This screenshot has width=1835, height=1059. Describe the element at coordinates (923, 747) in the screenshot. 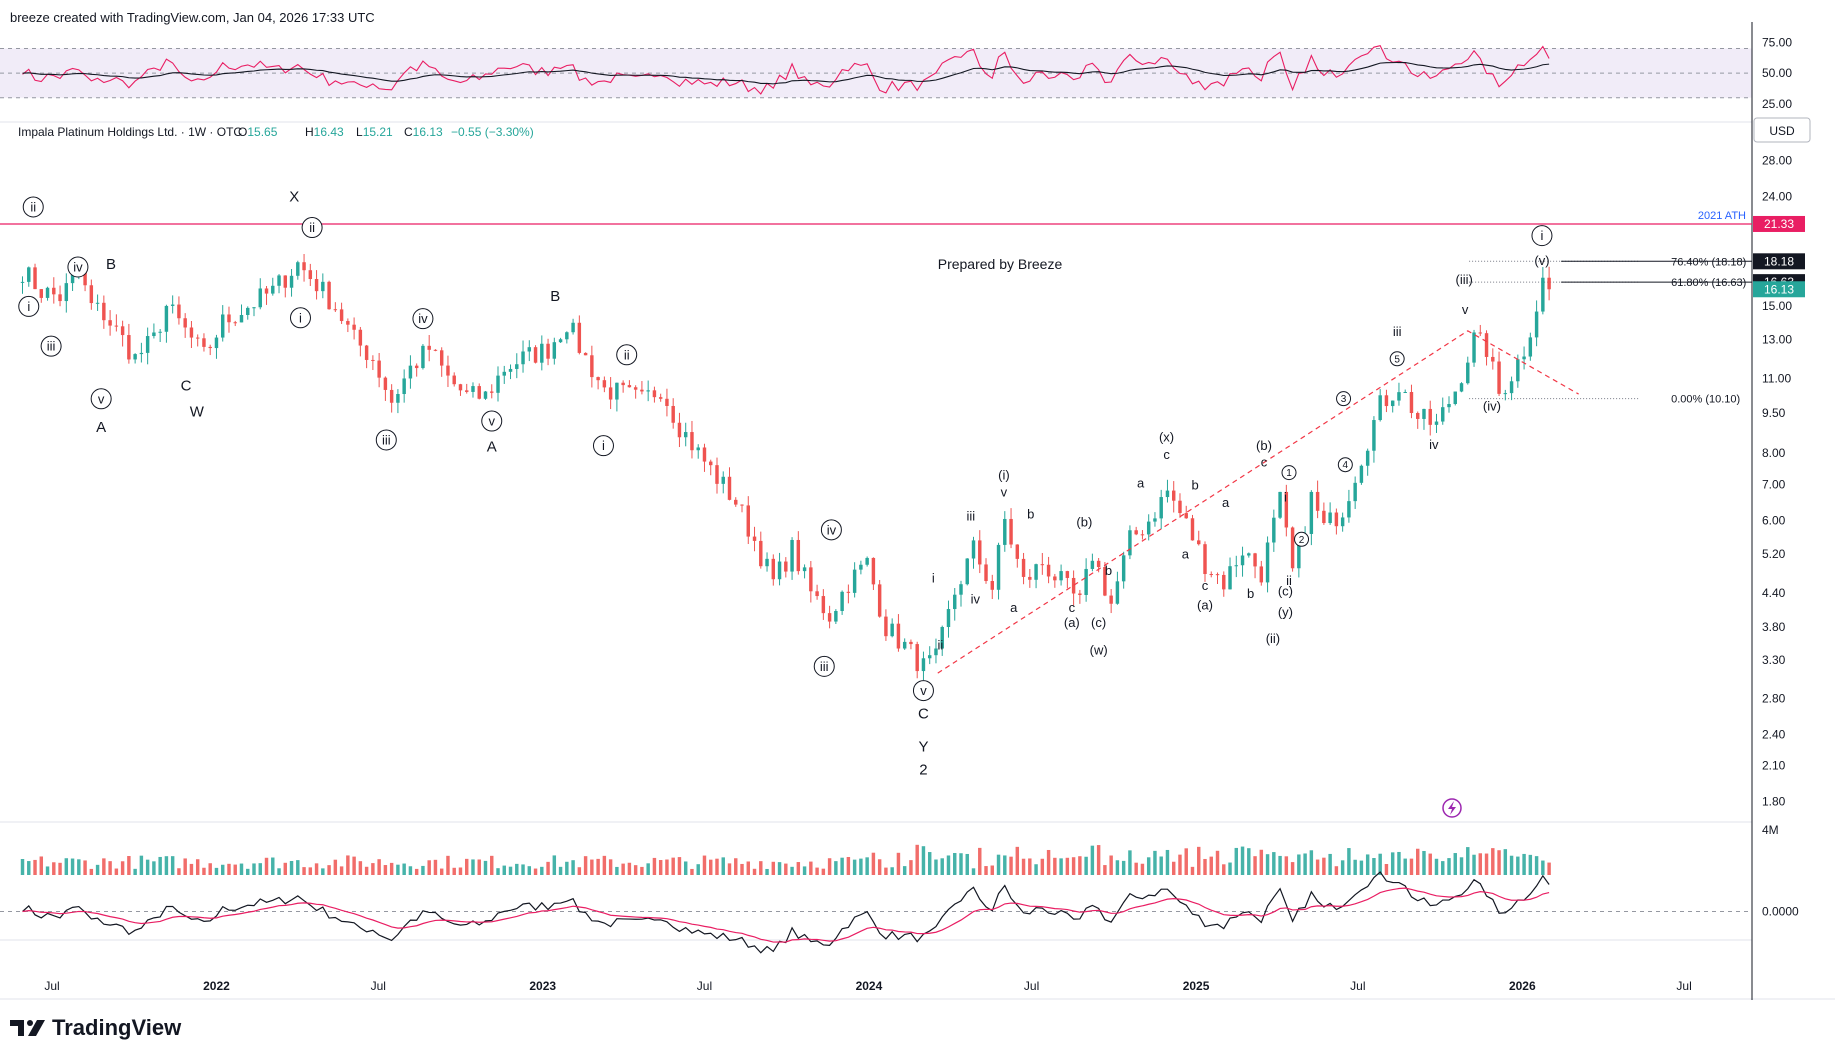

I see `wave-text: Y` at that location.